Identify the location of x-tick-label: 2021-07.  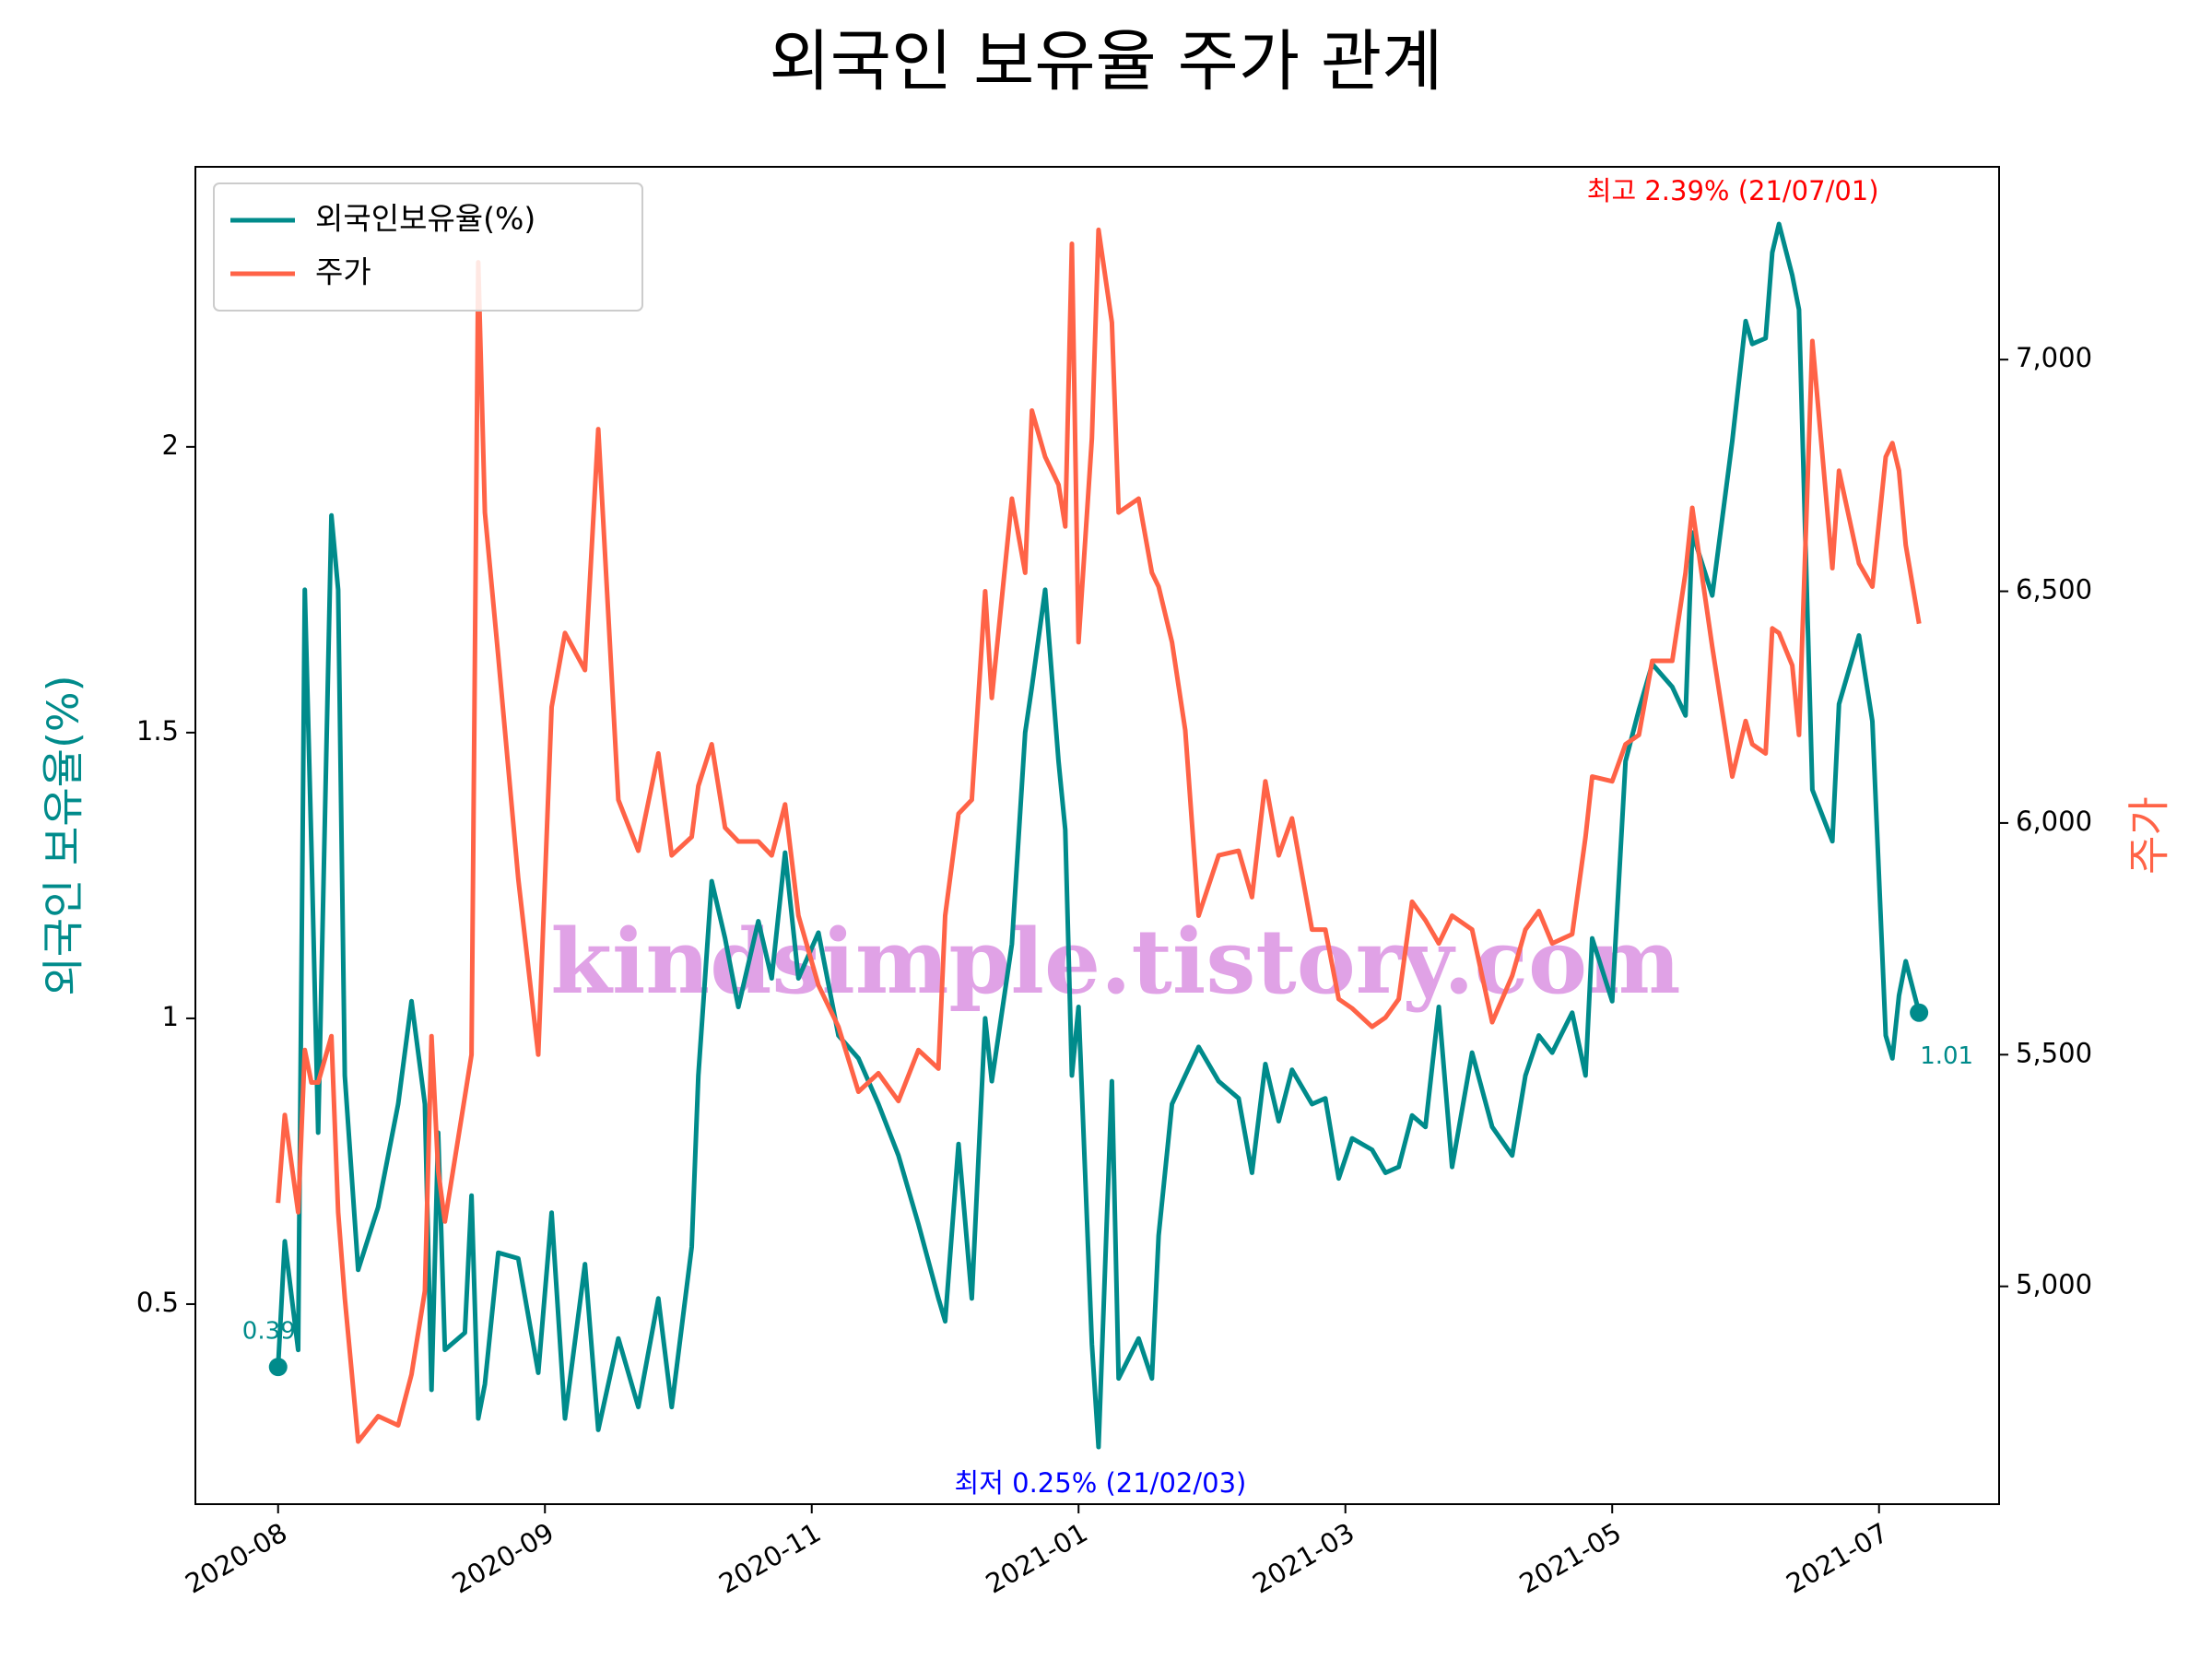
(1837, 1558).